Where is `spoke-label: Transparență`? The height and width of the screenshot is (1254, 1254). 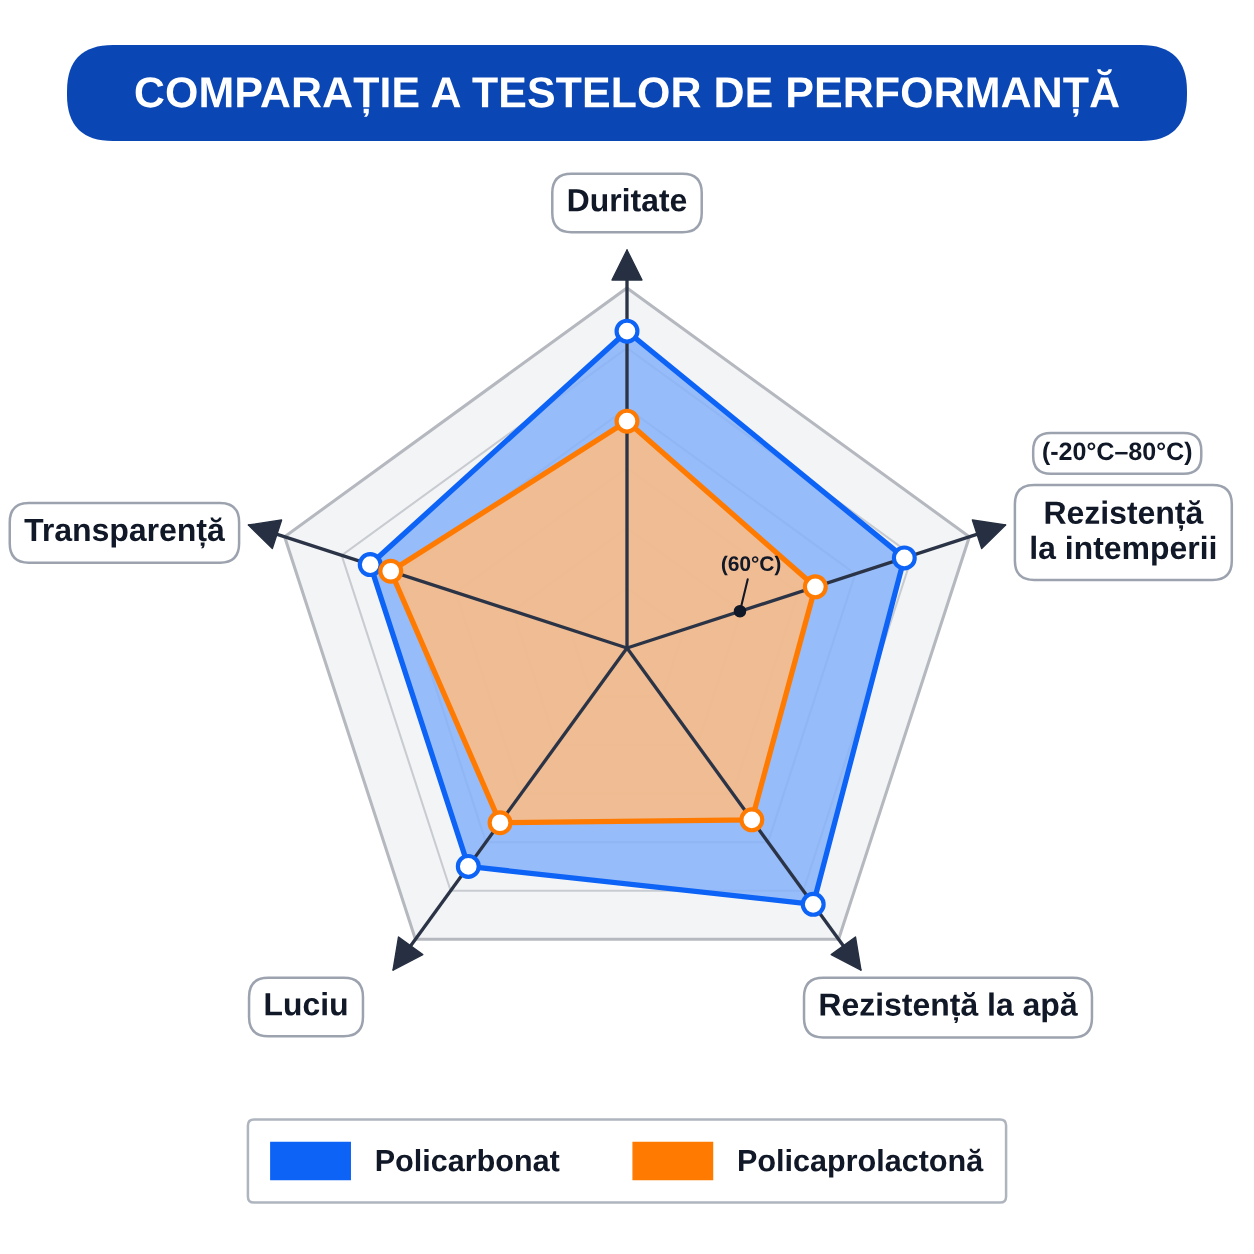 spoke-label: Transparență is located at coordinates (124, 533).